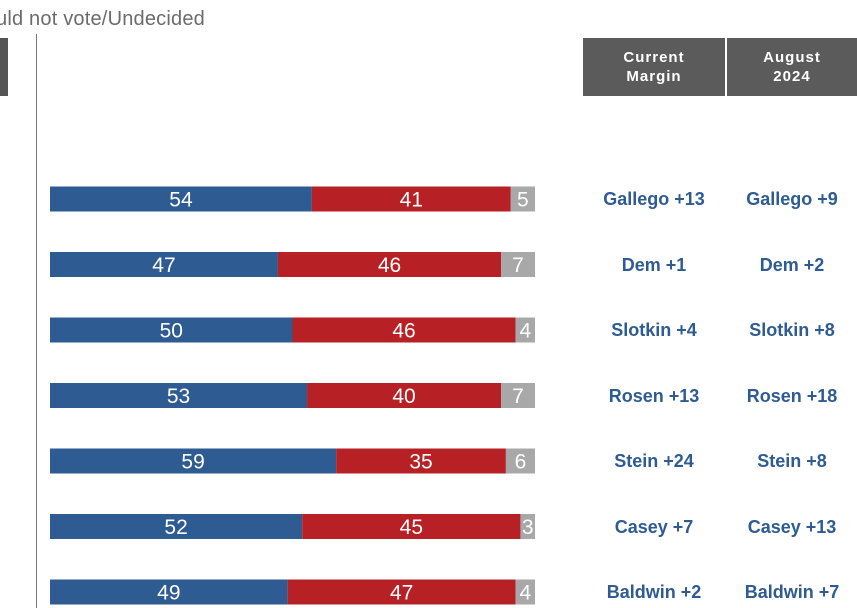  What do you see at coordinates (654, 330) in the screenshot?
I see `current-margin-row-3: Slotkin +4` at bounding box center [654, 330].